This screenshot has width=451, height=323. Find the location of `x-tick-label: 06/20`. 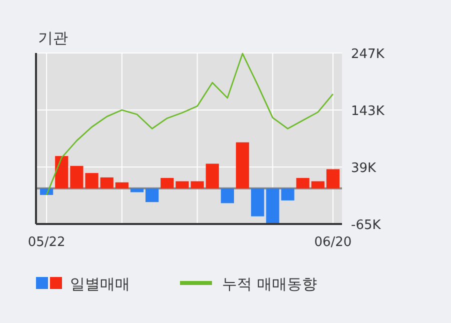

x-tick-label: 06/20 is located at coordinates (333, 242).